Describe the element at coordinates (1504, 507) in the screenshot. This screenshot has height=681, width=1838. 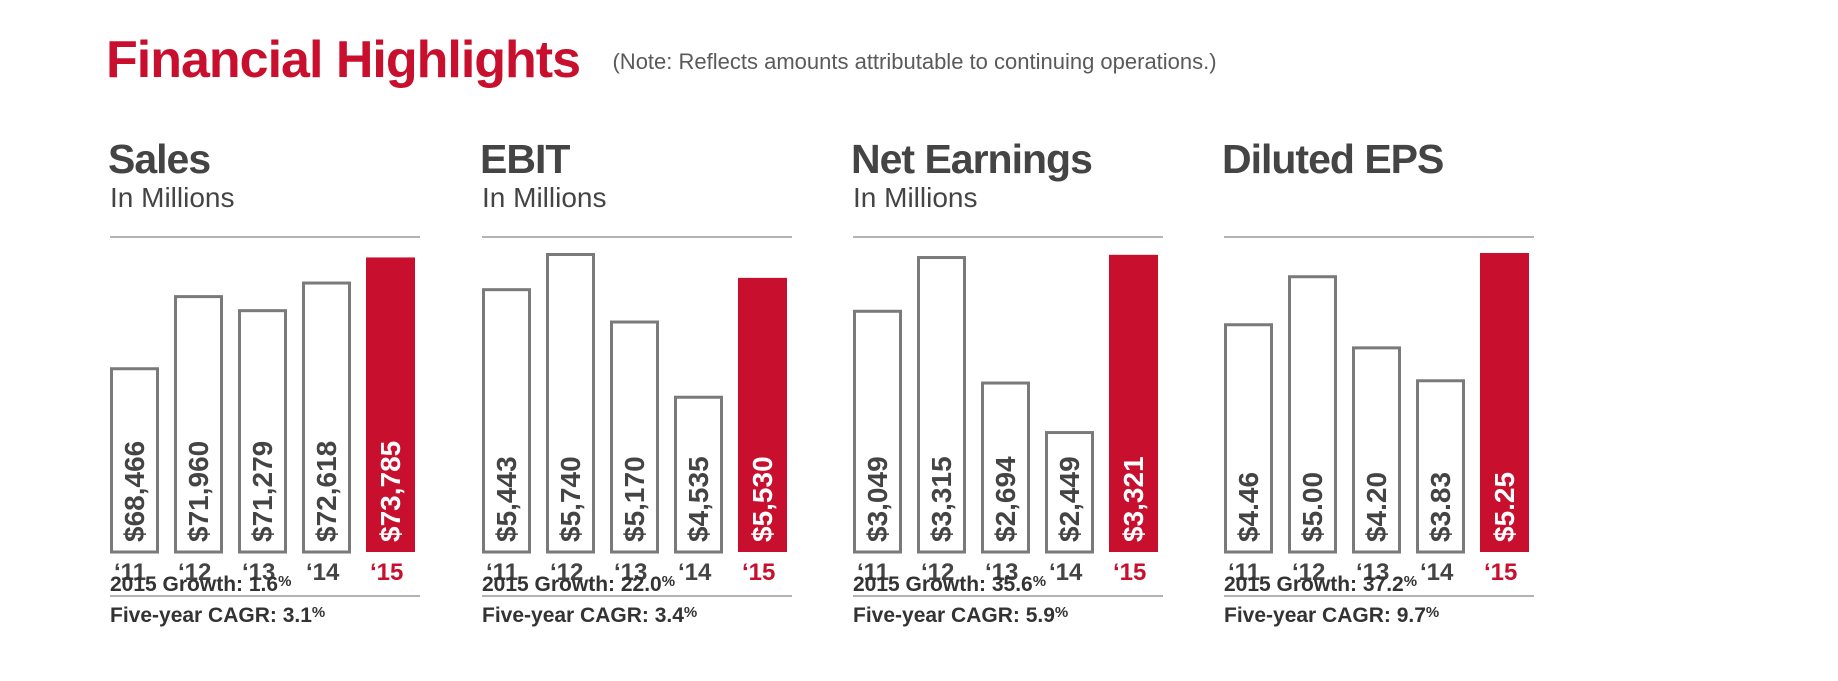
I see `bar-value-label: $5.25` at that location.